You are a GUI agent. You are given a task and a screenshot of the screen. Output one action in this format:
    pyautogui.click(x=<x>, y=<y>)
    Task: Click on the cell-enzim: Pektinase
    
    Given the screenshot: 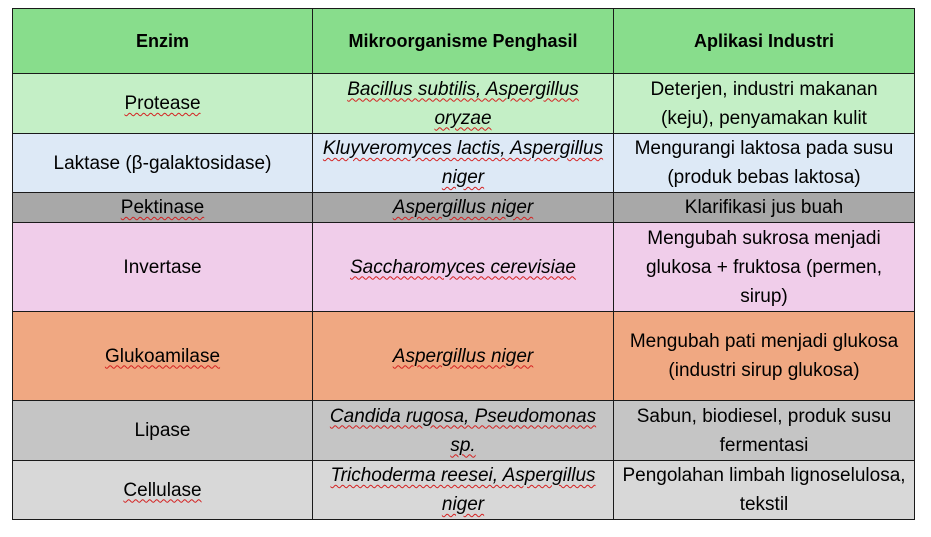 What is the action you would take?
    pyautogui.click(x=162, y=207)
    